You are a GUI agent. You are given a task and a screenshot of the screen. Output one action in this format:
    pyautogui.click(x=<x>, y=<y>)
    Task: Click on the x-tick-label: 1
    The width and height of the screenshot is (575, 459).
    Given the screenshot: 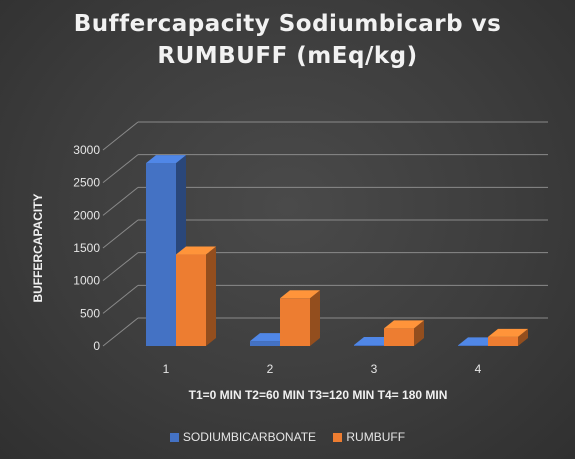 What is the action you would take?
    pyautogui.click(x=166, y=369)
    